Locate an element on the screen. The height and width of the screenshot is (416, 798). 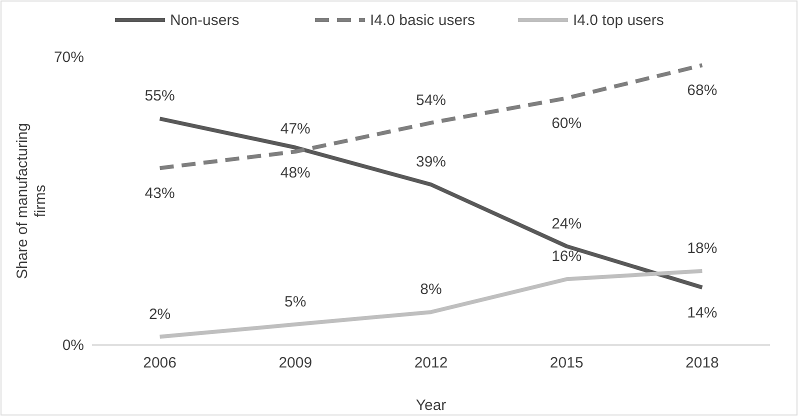
data-label: 43% is located at coordinates (159, 193).